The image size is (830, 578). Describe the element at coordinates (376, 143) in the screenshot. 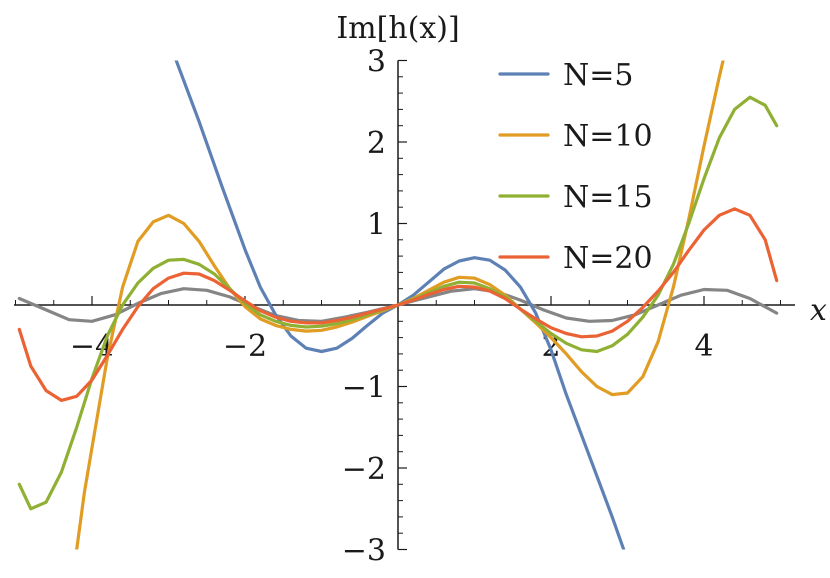

I see `y-tick-label: 2` at that location.